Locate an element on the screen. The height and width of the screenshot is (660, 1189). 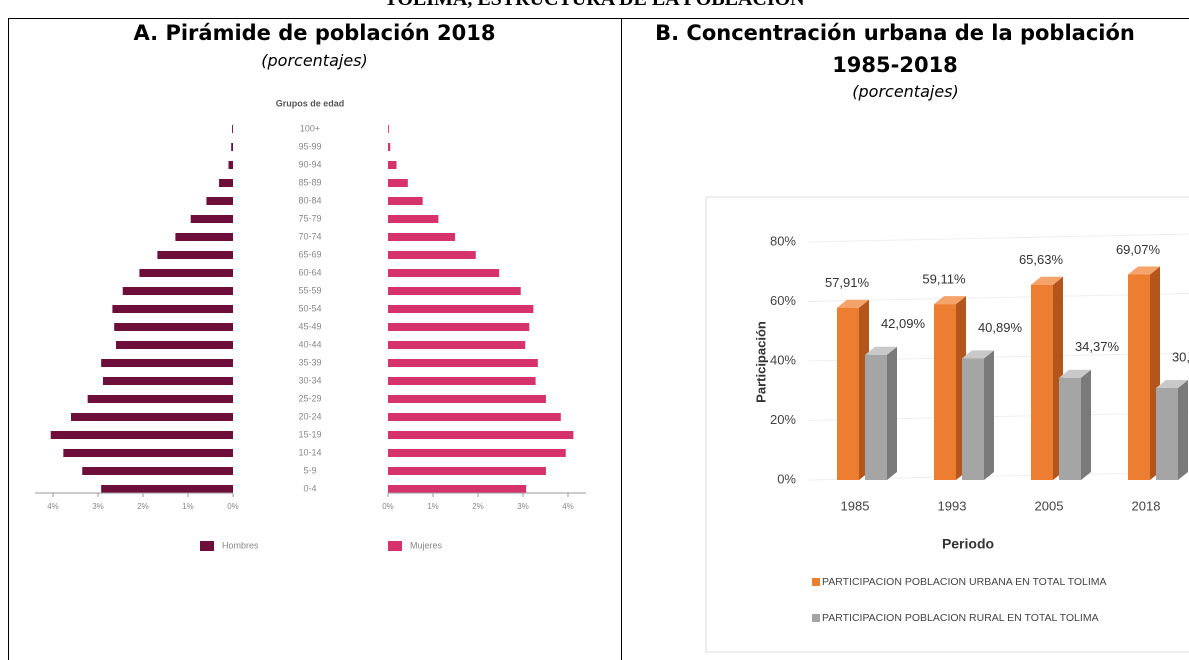
category-label: 100+ is located at coordinates (310, 128).